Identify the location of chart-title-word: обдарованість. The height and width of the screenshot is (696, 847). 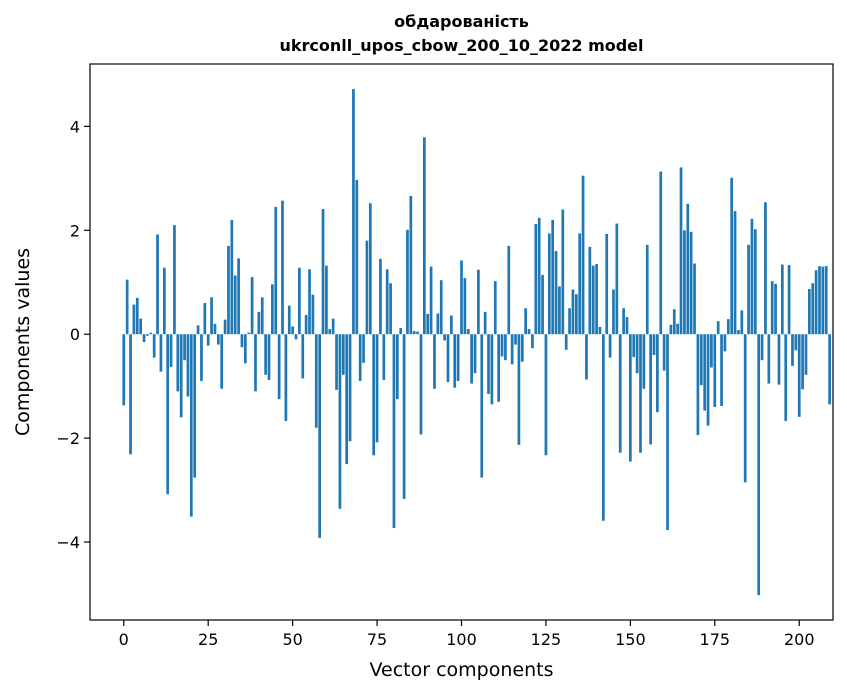
(461, 21).